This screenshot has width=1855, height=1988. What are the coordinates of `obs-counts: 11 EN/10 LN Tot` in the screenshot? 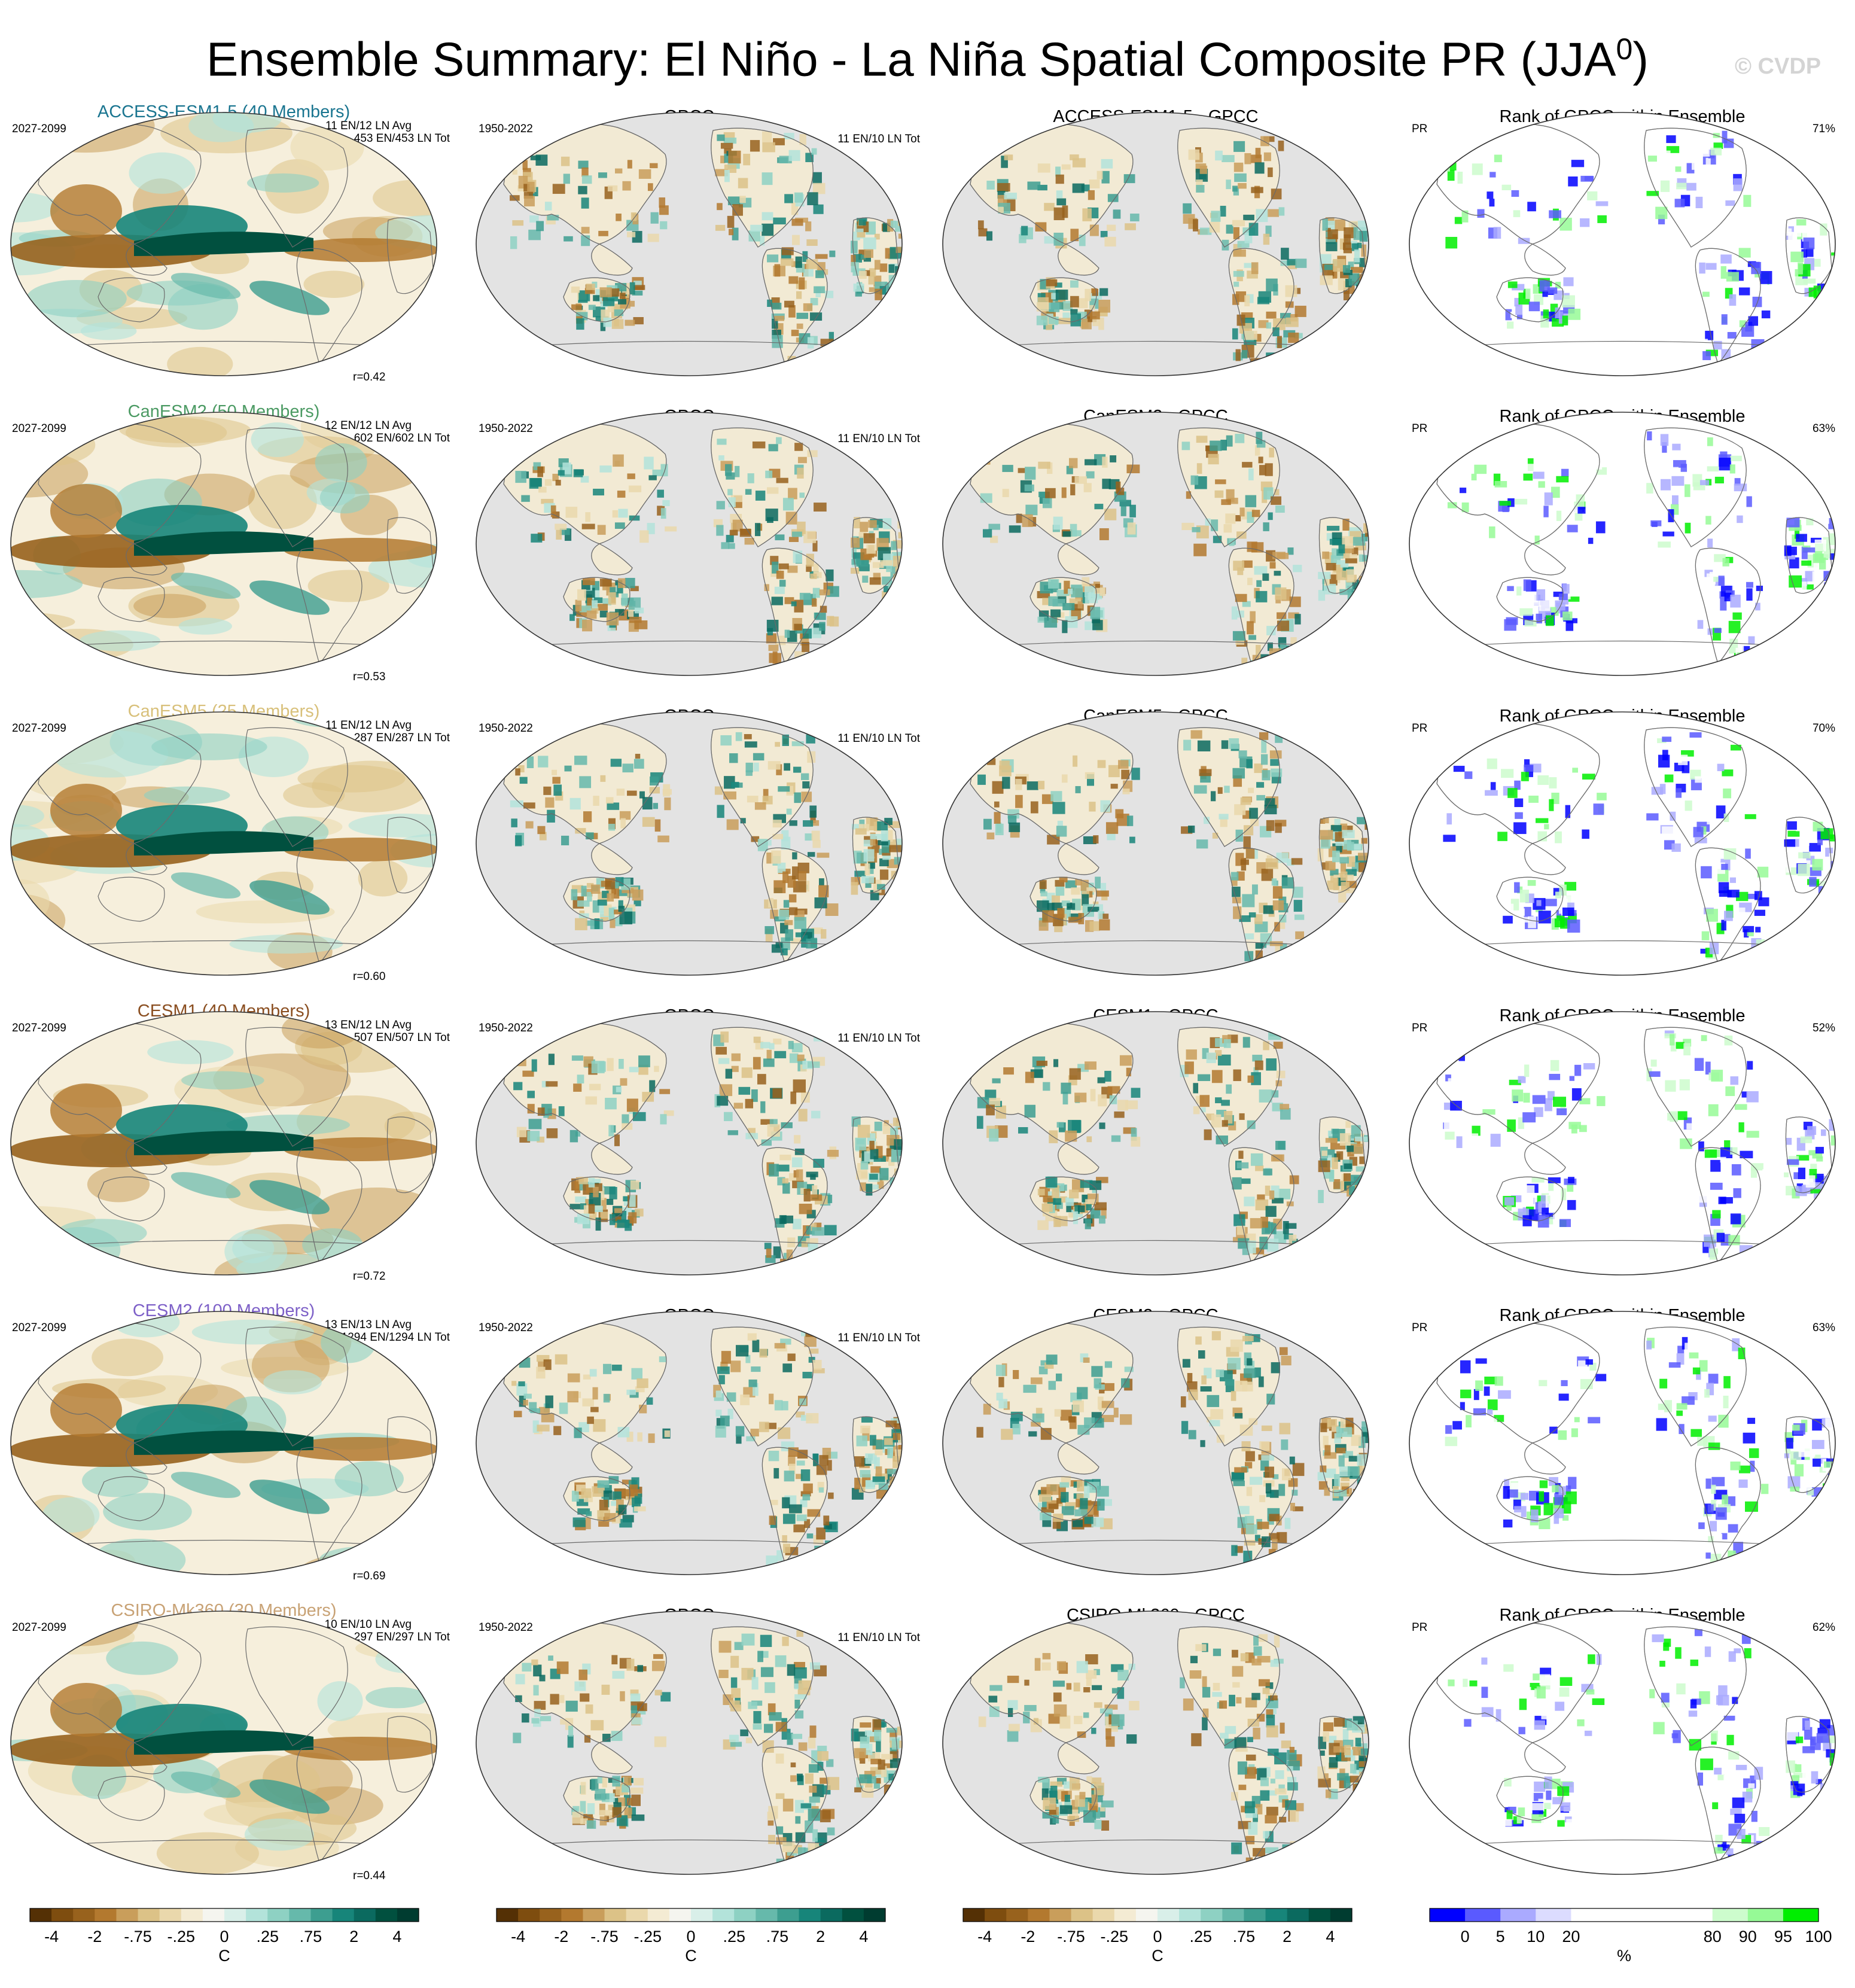 It's located at (878, 1038).